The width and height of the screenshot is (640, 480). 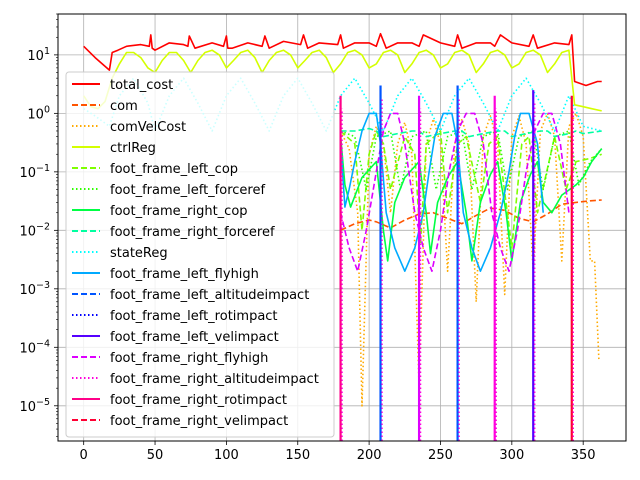 I want to click on legend-label: total_cost, so click(x=141, y=85).